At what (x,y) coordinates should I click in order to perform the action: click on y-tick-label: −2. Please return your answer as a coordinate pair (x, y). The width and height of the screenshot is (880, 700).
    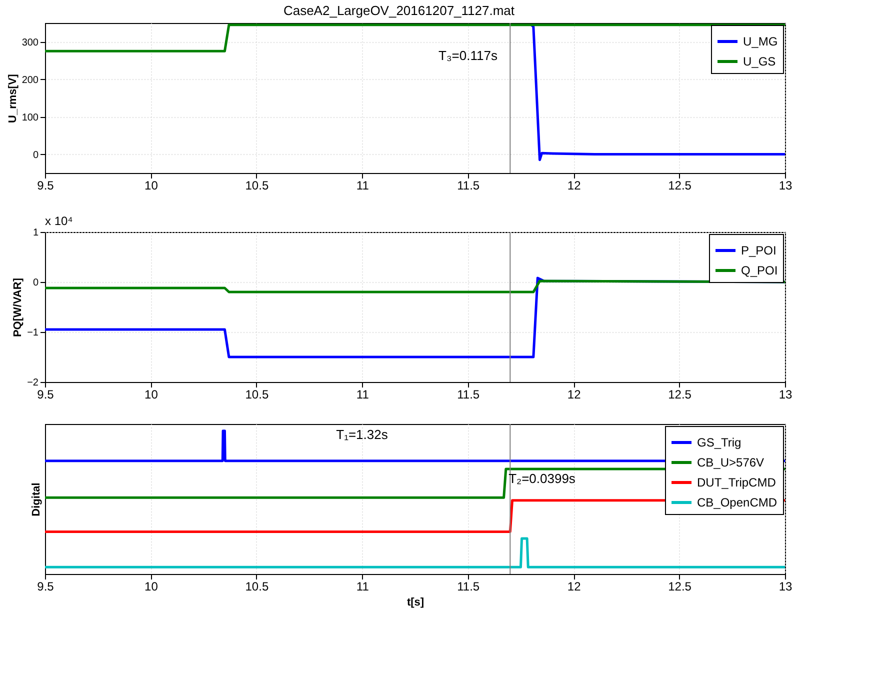
    Looking at the image, I should click on (33, 383).